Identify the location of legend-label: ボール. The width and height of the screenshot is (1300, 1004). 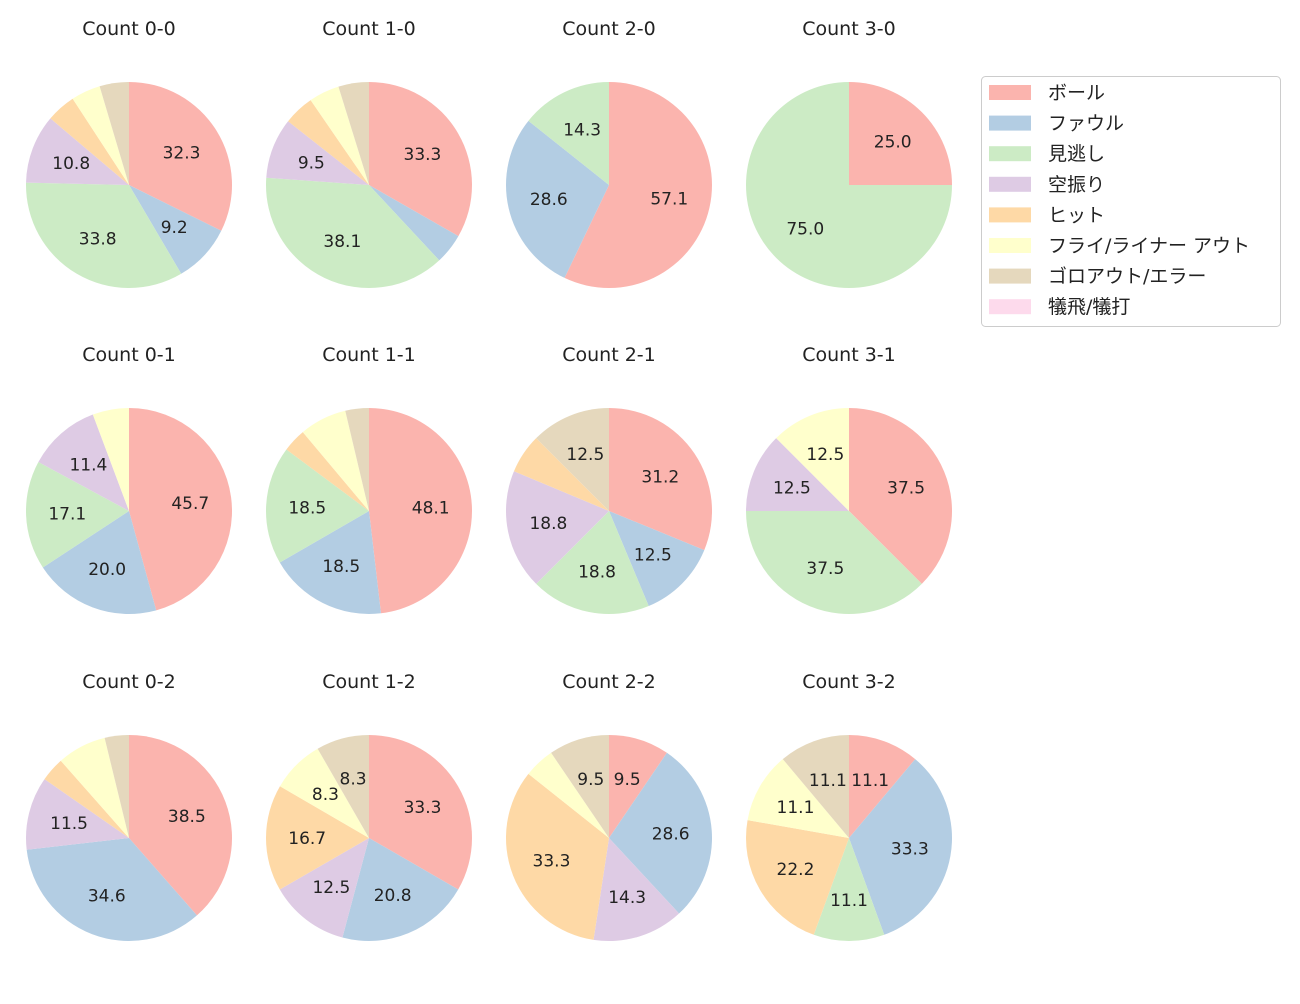
(1076, 93).